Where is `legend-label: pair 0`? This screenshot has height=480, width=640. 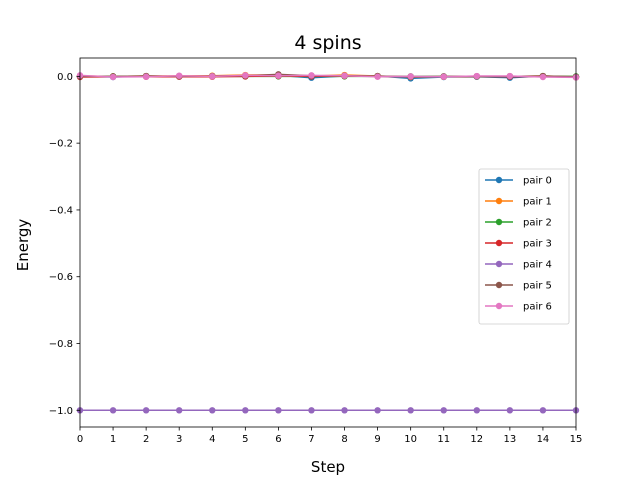 legend-label: pair 0 is located at coordinates (537, 181).